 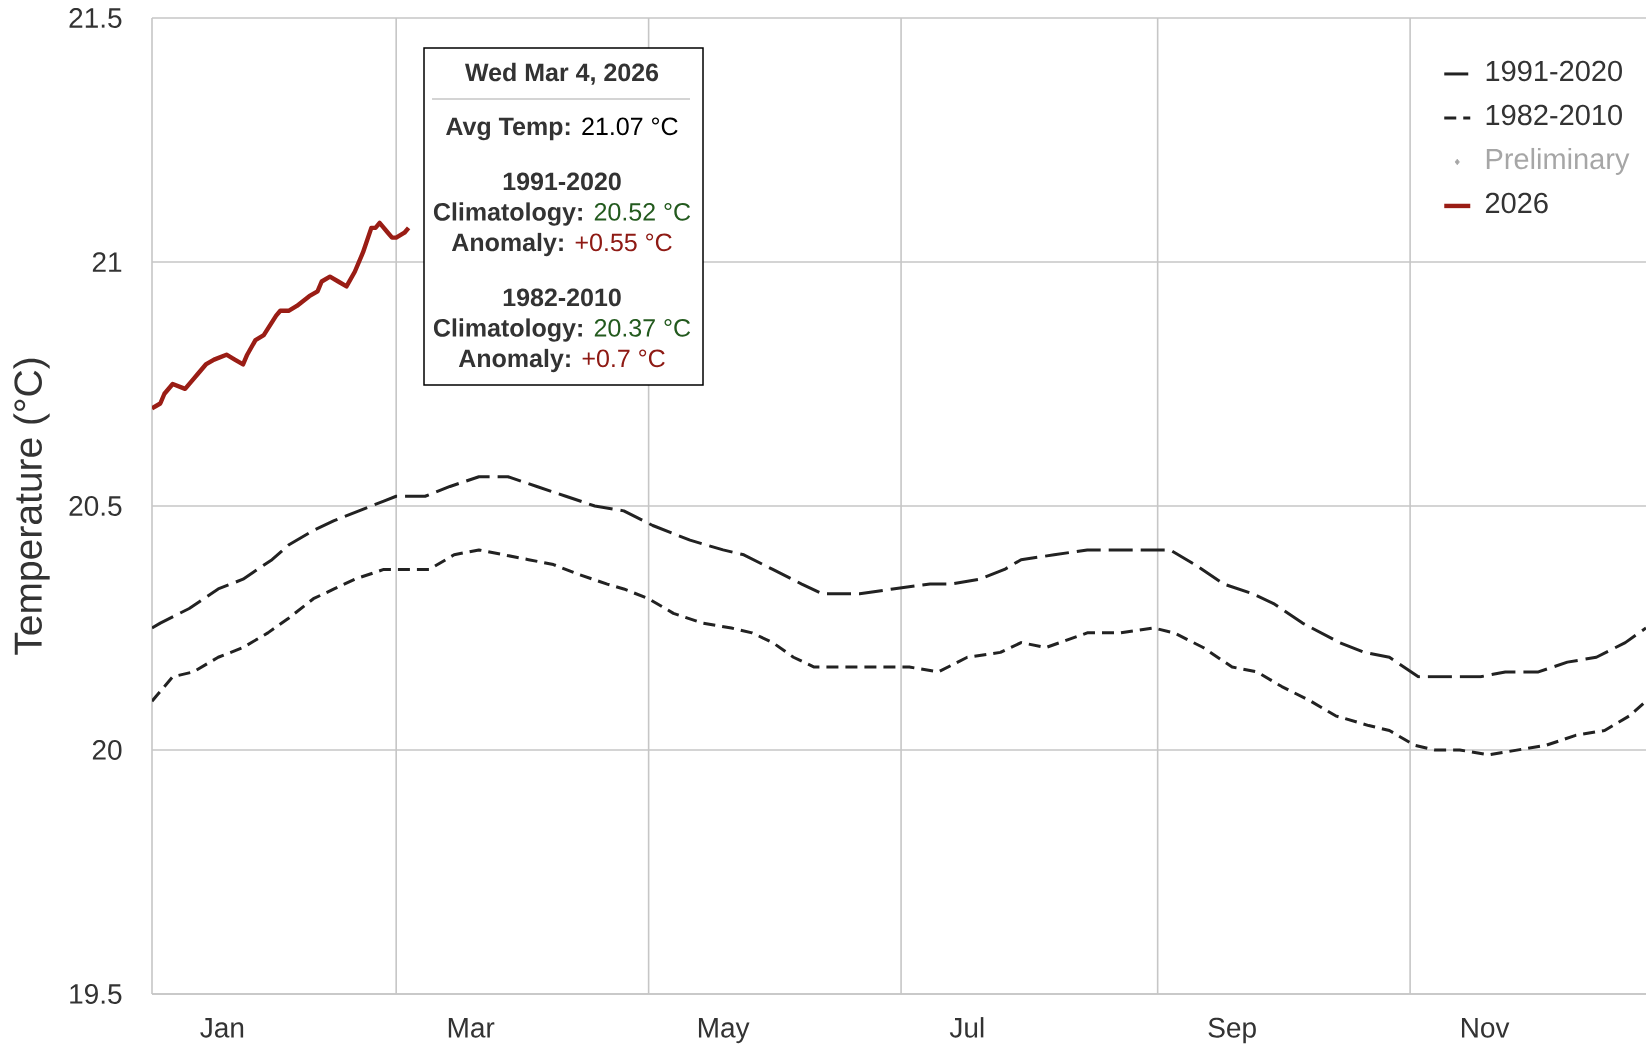 What do you see at coordinates (1554, 115) in the screenshot?
I see `legend-label: 1982-2010` at bounding box center [1554, 115].